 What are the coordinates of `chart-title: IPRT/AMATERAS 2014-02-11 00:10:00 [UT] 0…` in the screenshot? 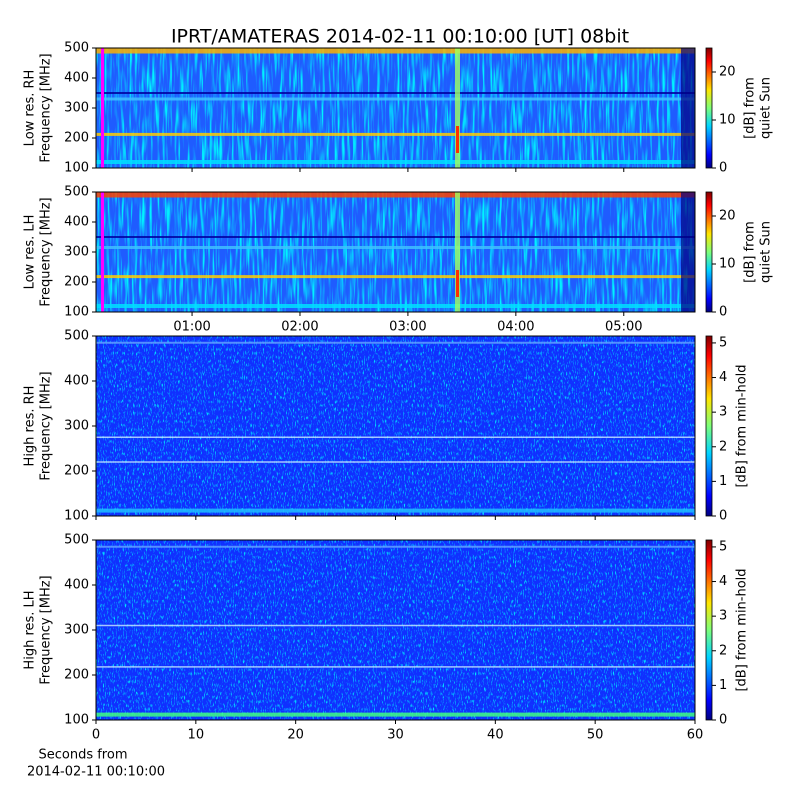 It's located at (400, 37).